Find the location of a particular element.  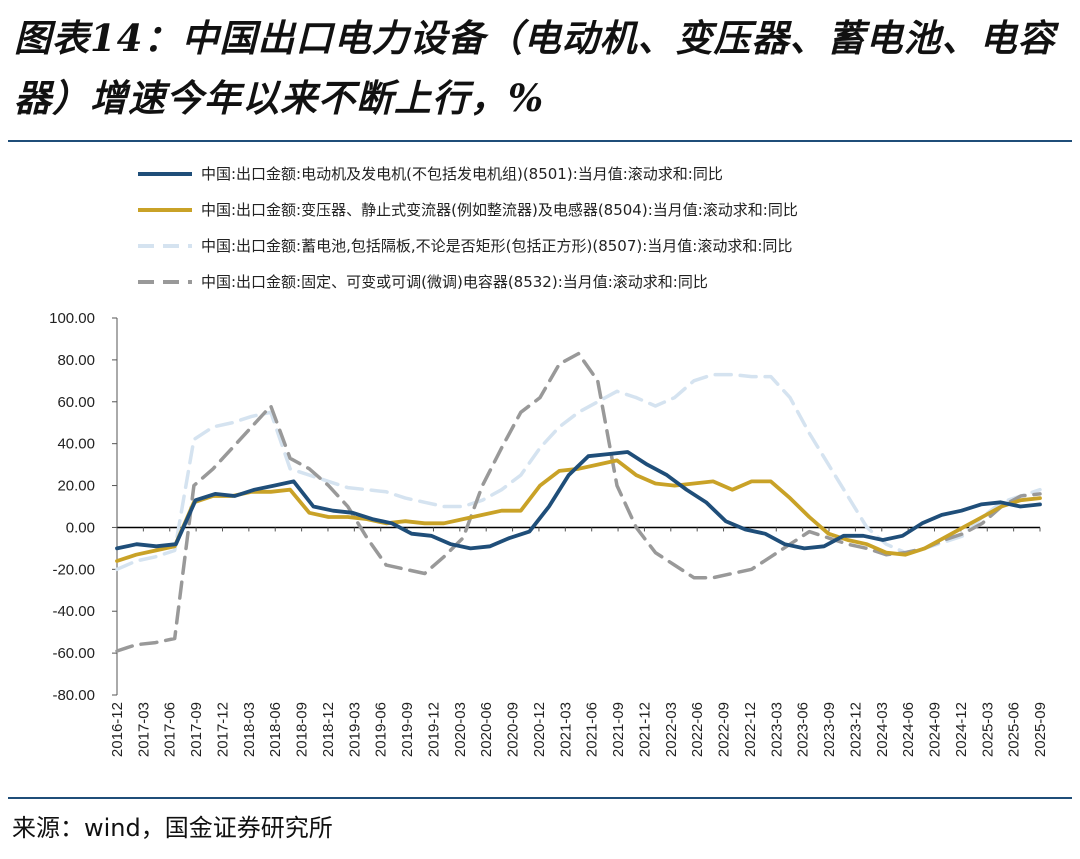

x-tick-label: 2023-12 is located at coordinates (855, 729).